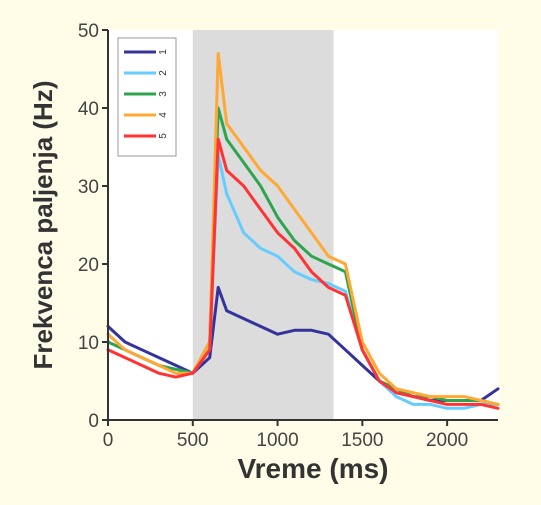 The height and width of the screenshot is (505, 541). Describe the element at coordinates (163, 94) in the screenshot. I see `legend-label: 3` at that location.